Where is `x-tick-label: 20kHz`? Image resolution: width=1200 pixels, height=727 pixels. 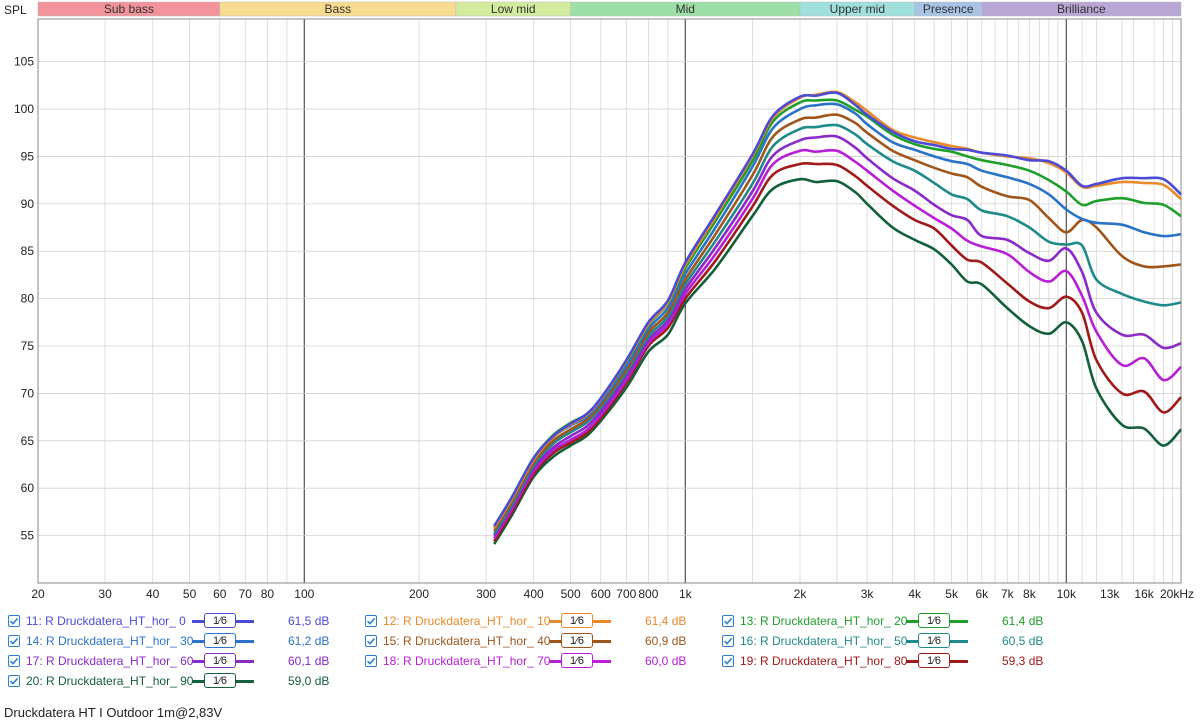
x-tick-label: 20kHz is located at coordinates (1177, 594).